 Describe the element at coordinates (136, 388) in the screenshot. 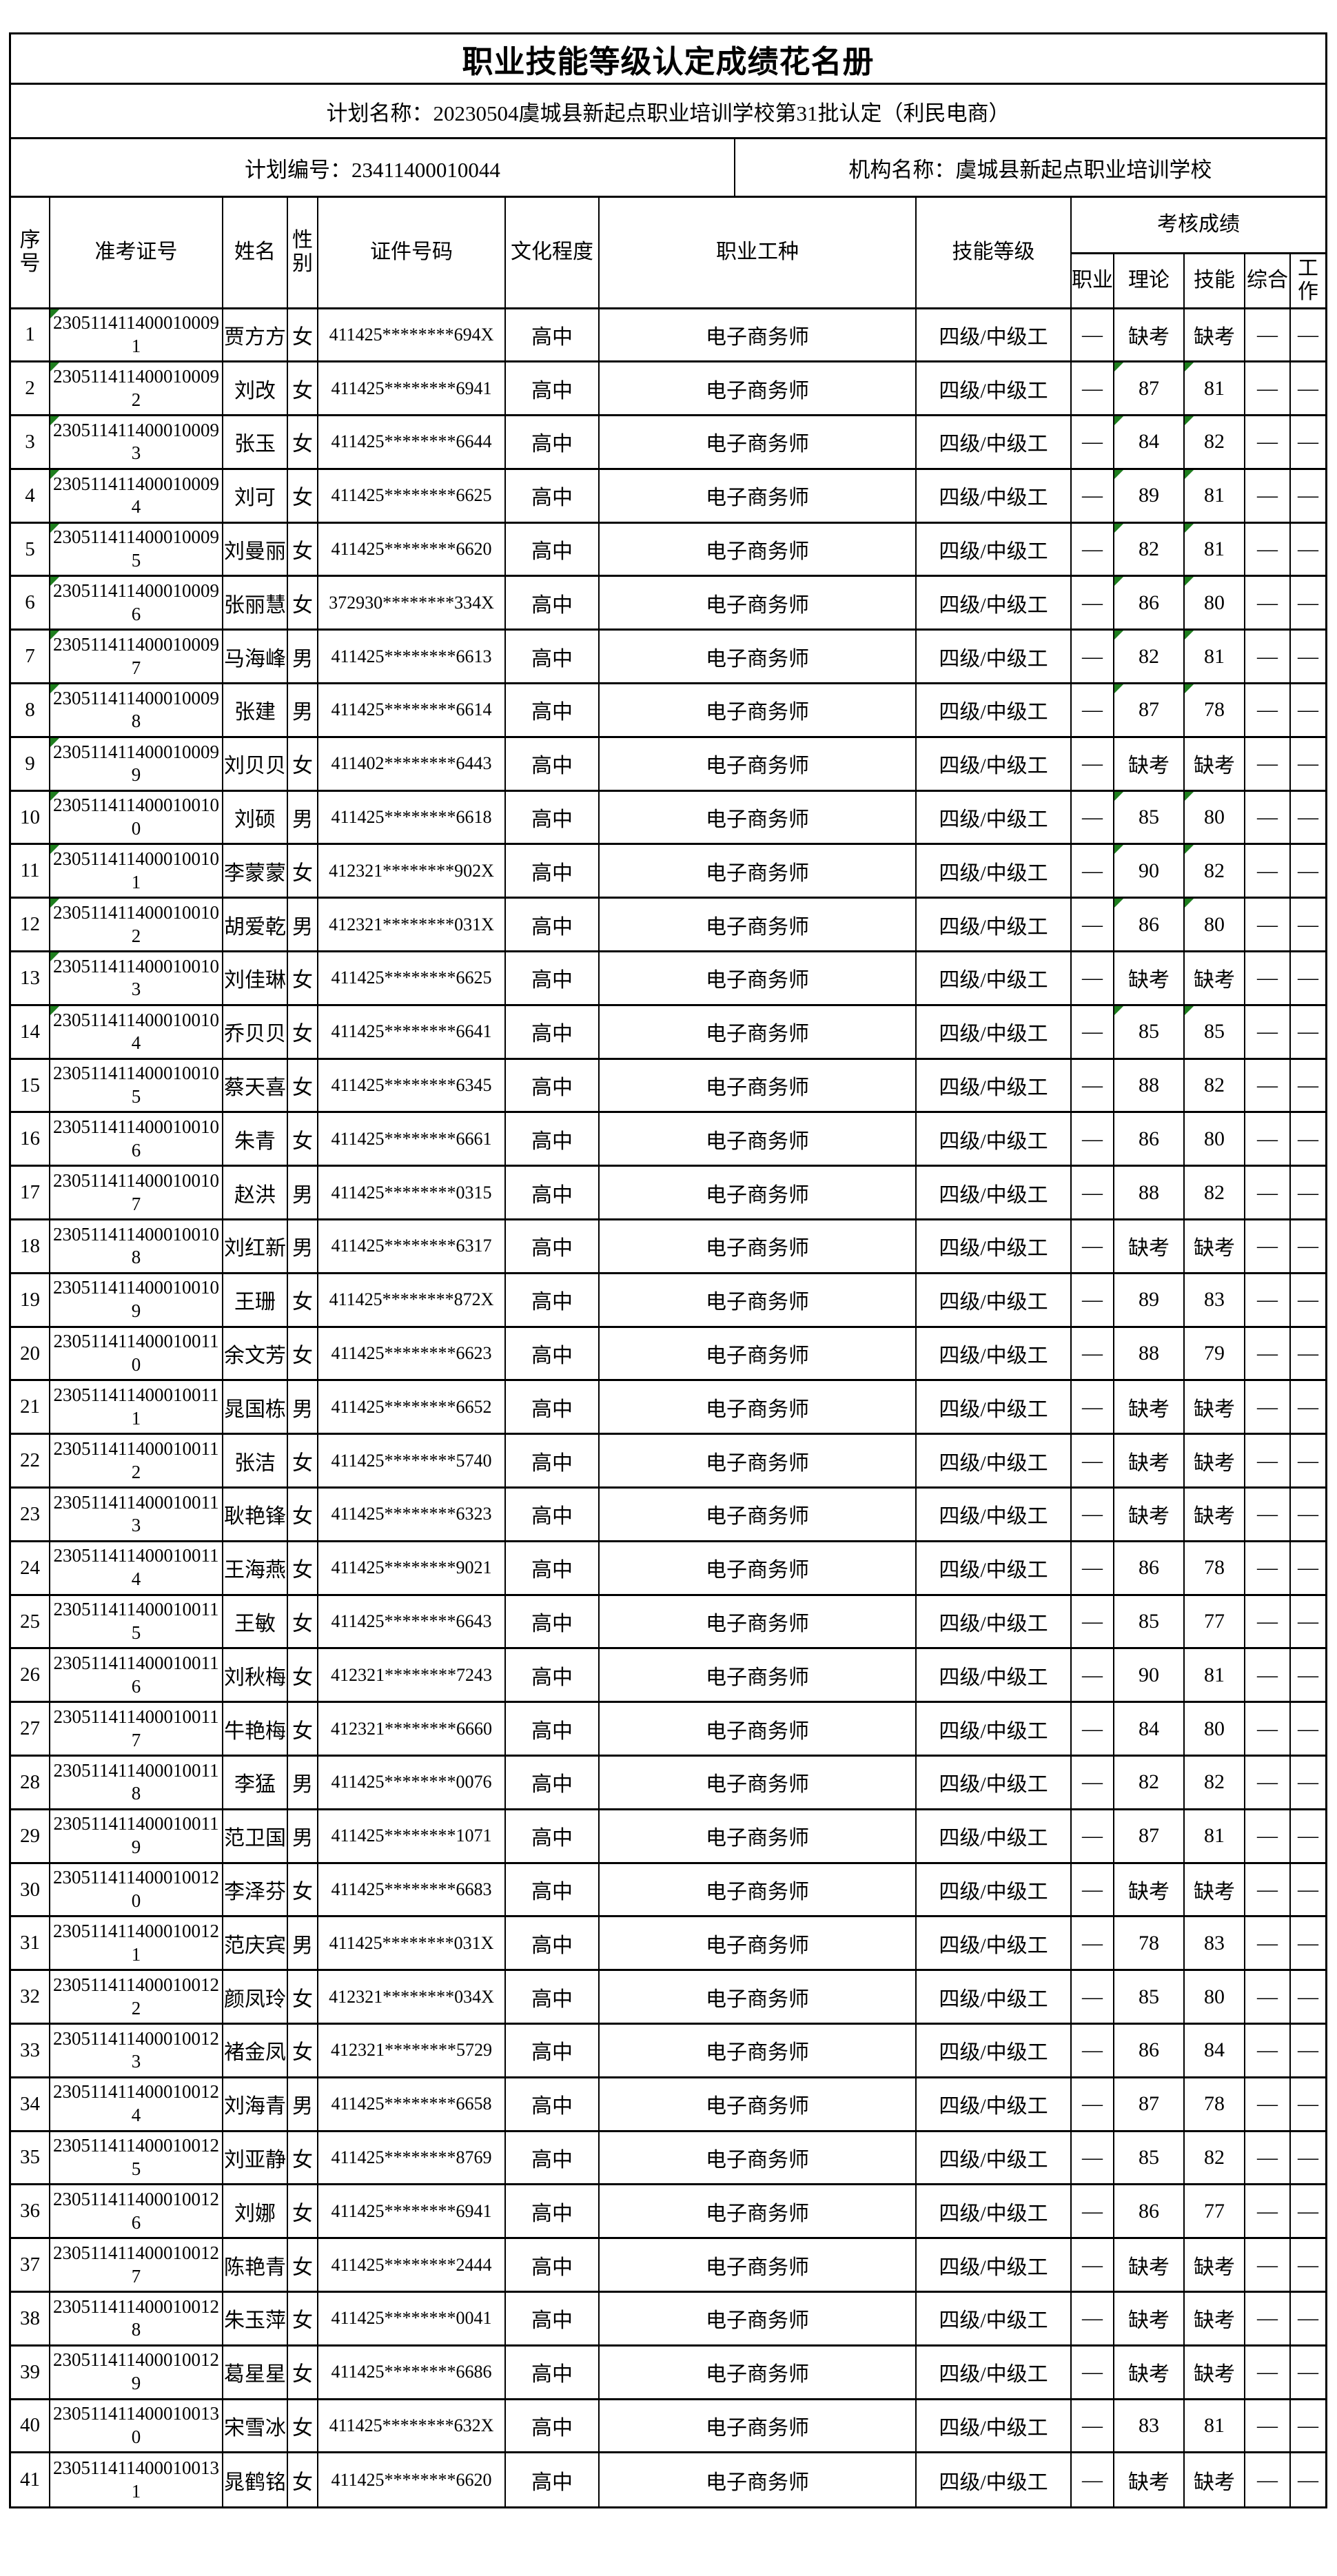

I see `cell-ticket: 2305114114000100092` at that location.